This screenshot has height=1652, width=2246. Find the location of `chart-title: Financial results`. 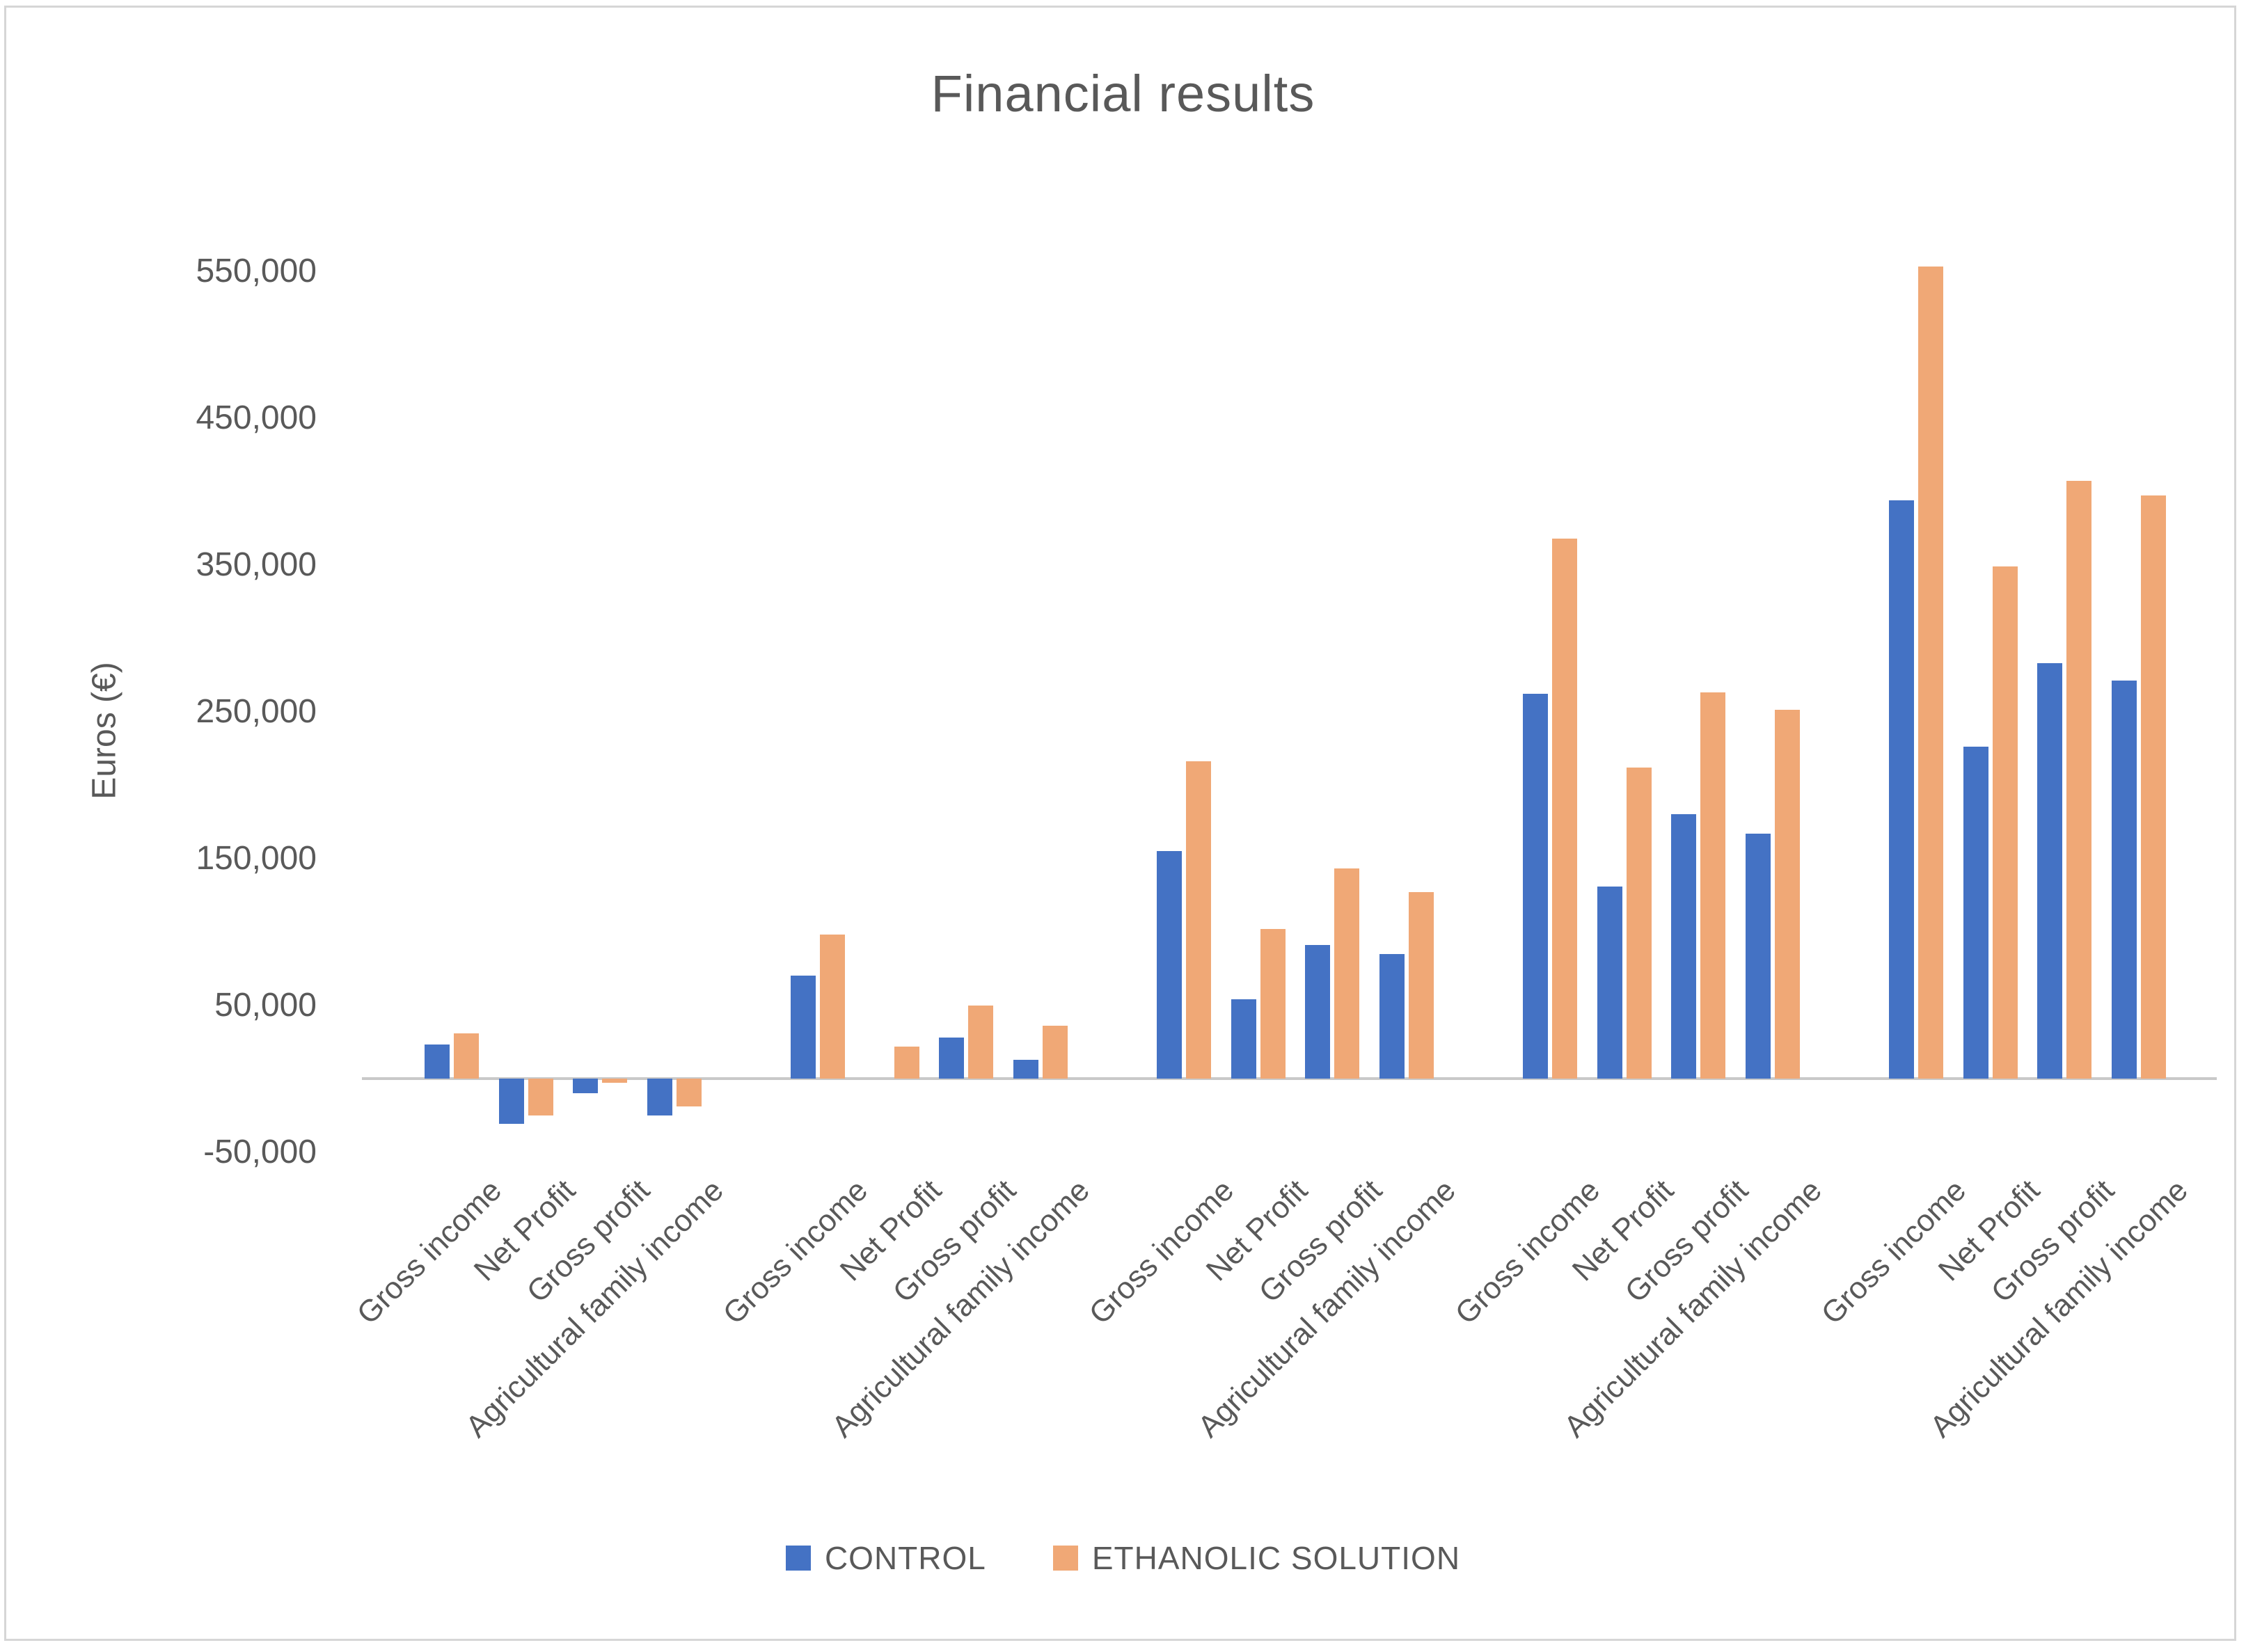

chart-title: Financial results is located at coordinates (1123, 94).